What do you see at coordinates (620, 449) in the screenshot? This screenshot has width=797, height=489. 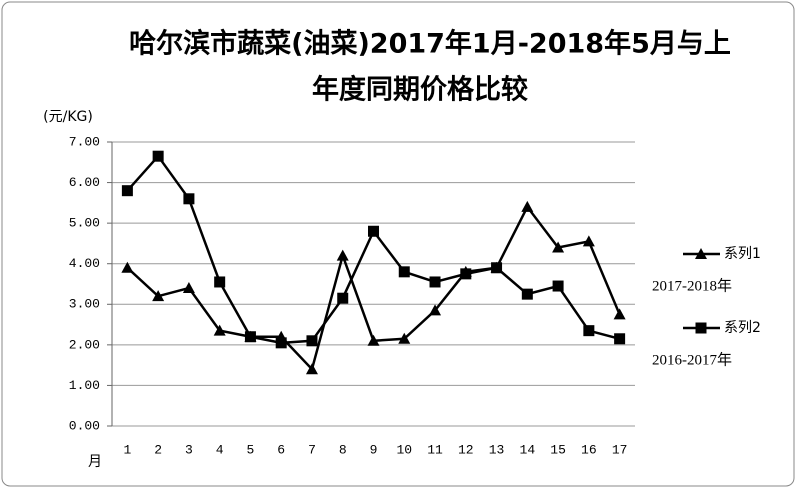 I see `x-tick-label: 17` at bounding box center [620, 449].